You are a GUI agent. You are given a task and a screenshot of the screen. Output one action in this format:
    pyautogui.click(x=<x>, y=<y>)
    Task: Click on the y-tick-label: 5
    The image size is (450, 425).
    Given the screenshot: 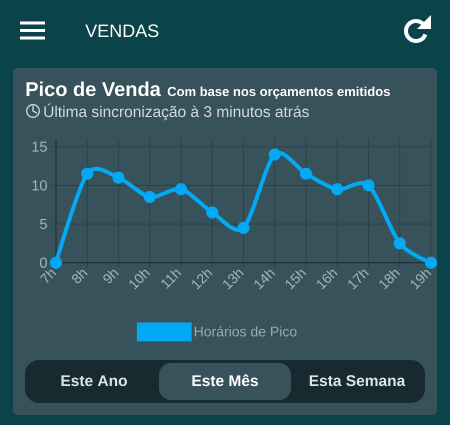 What is the action you would take?
    pyautogui.click(x=43, y=224)
    